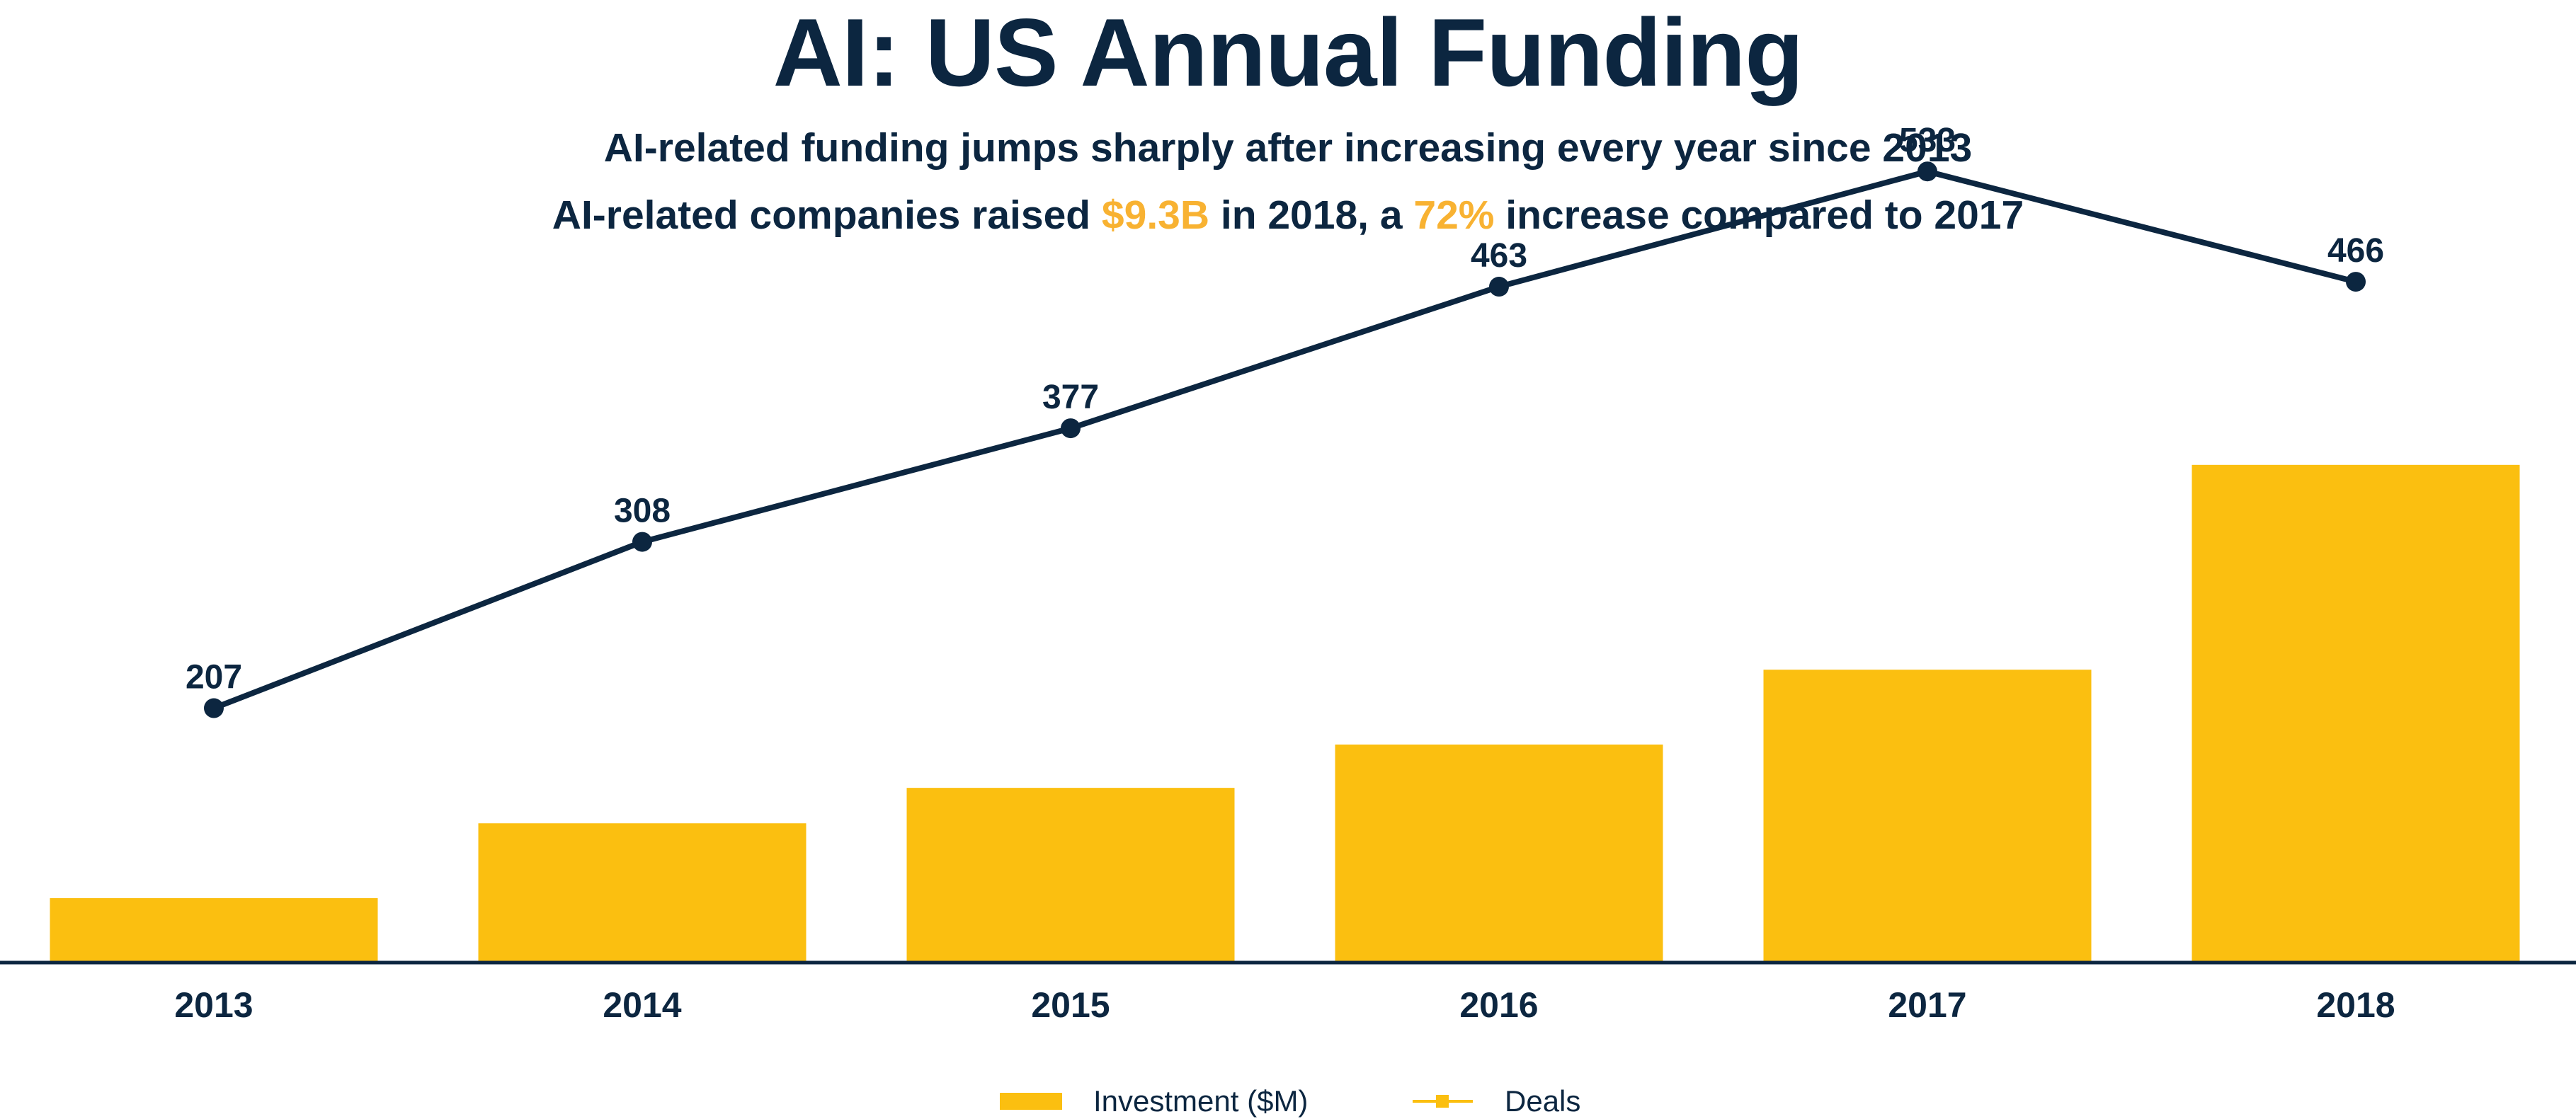 Image resolution: width=2576 pixels, height=1119 pixels. Describe the element at coordinates (1200, 1101) in the screenshot. I see `legend-investment-label: Investment ($M)` at that location.